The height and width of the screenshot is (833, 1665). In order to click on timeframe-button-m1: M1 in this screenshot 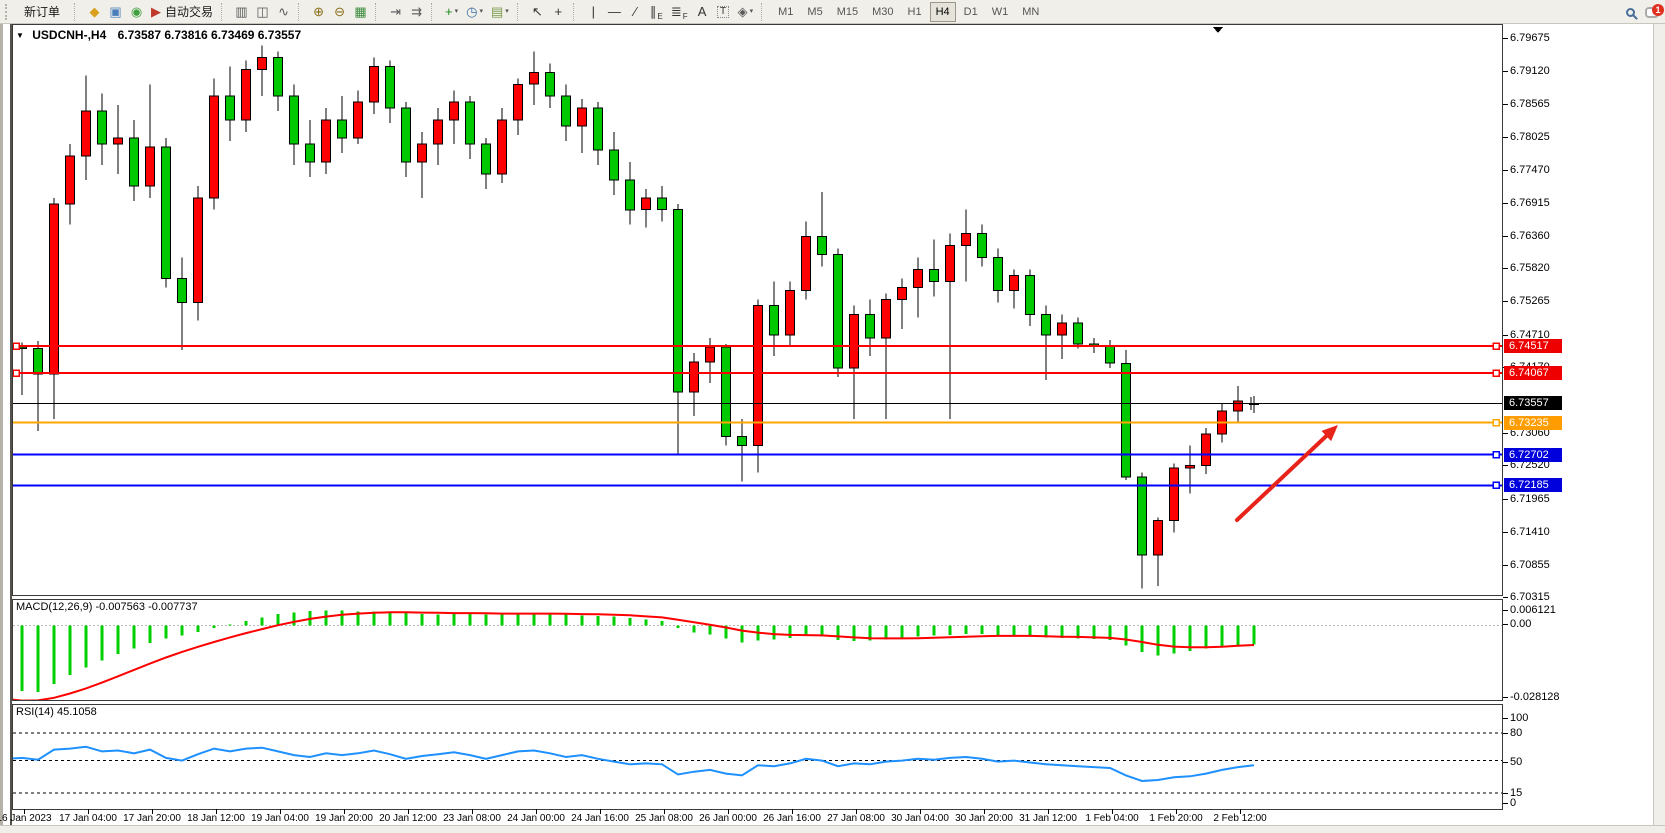, I will do `click(786, 11)`.